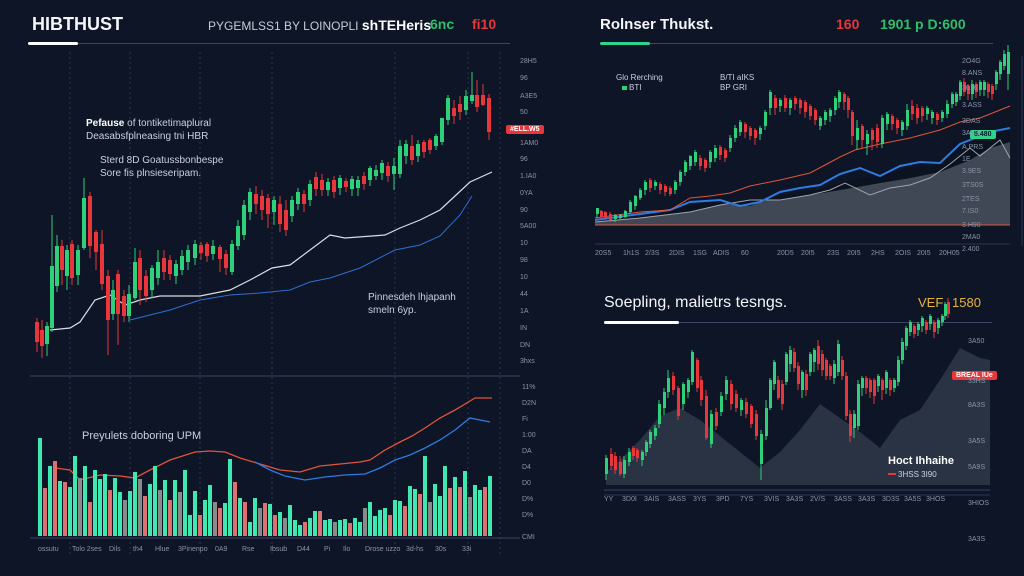 The height and width of the screenshot is (576, 1024). What do you see at coordinates (936, 499) in the screenshot?
I see `x-tick: 3HOS` at bounding box center [936, 499].